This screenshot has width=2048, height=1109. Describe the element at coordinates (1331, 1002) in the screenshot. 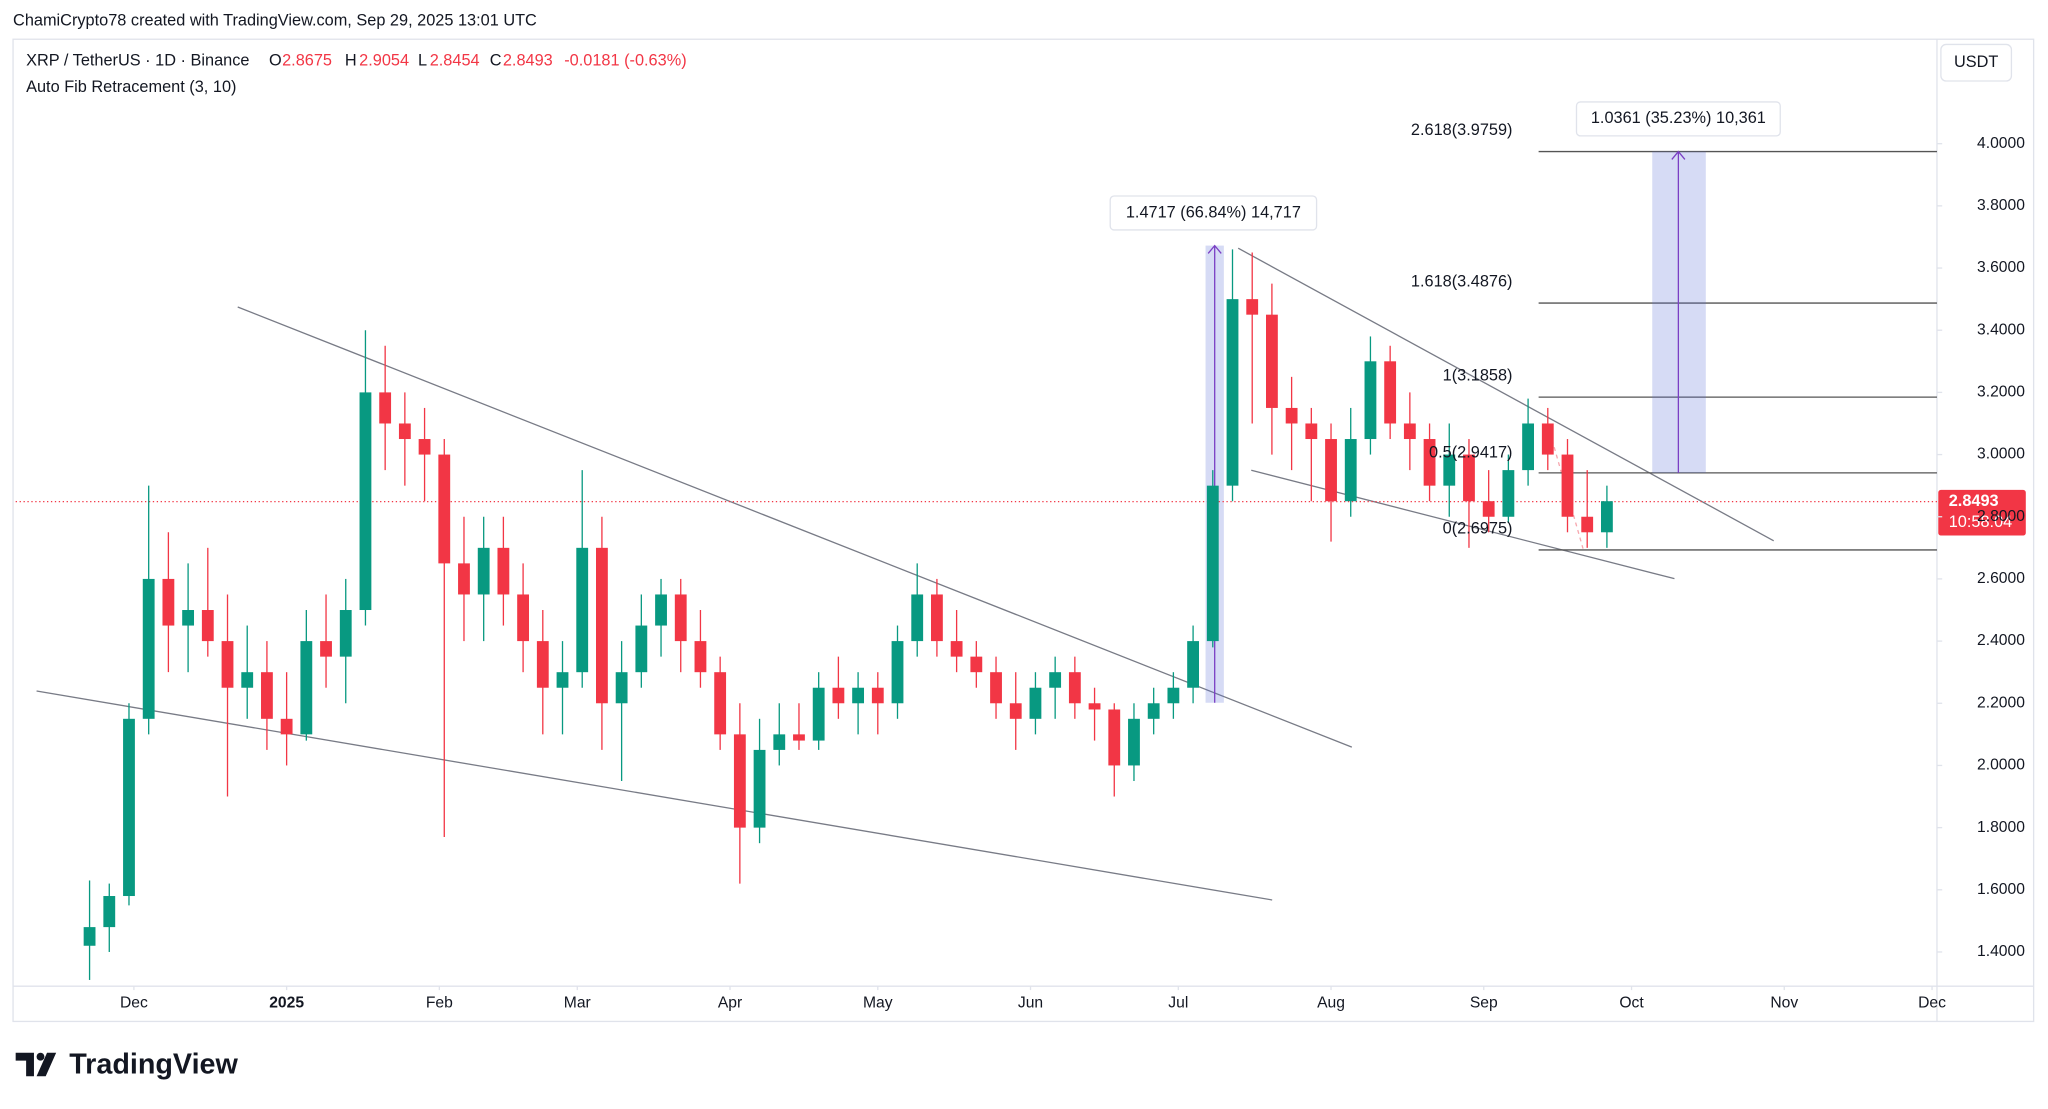

I see `x-tick-label: Aug` at that location.